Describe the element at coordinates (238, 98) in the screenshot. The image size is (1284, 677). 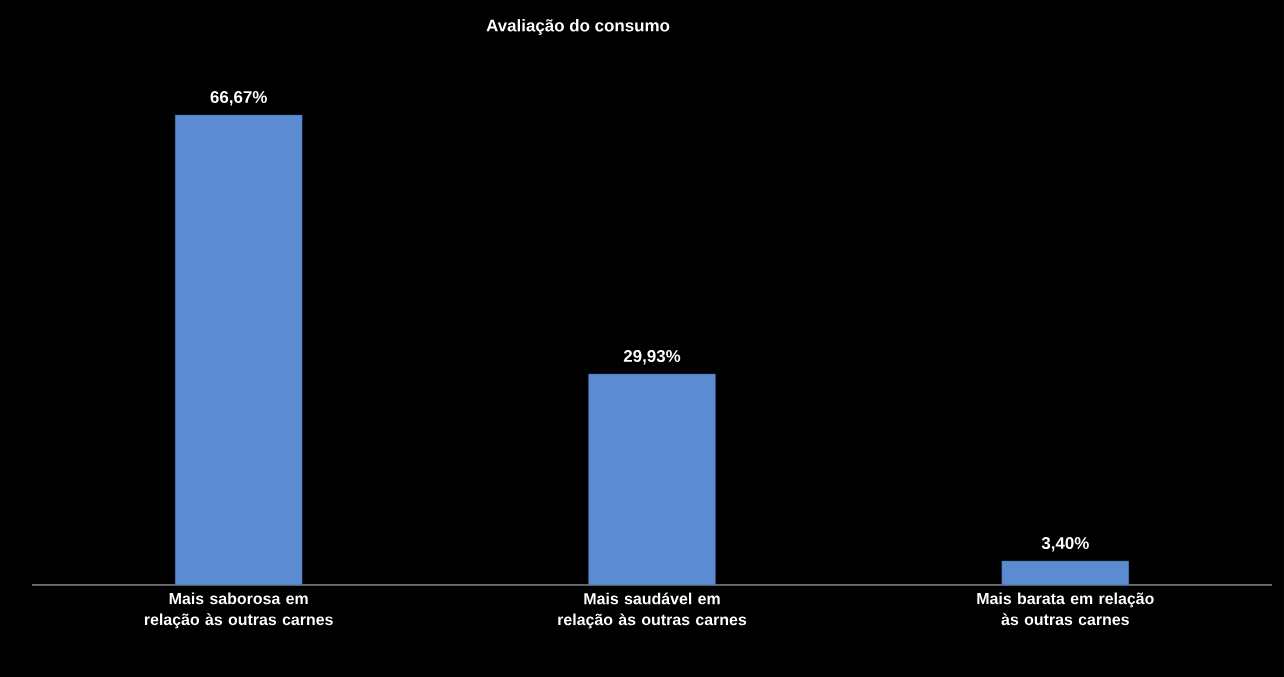
I see `data-label: 66,67%` at that location.